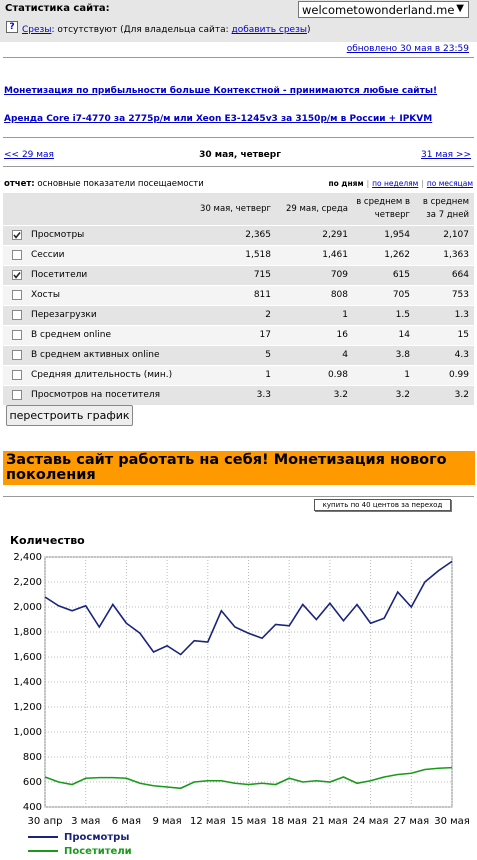  Describe the element at coordinates (27, 607) in the screenshot. I see `y-tick-label: 2,000` at that location.